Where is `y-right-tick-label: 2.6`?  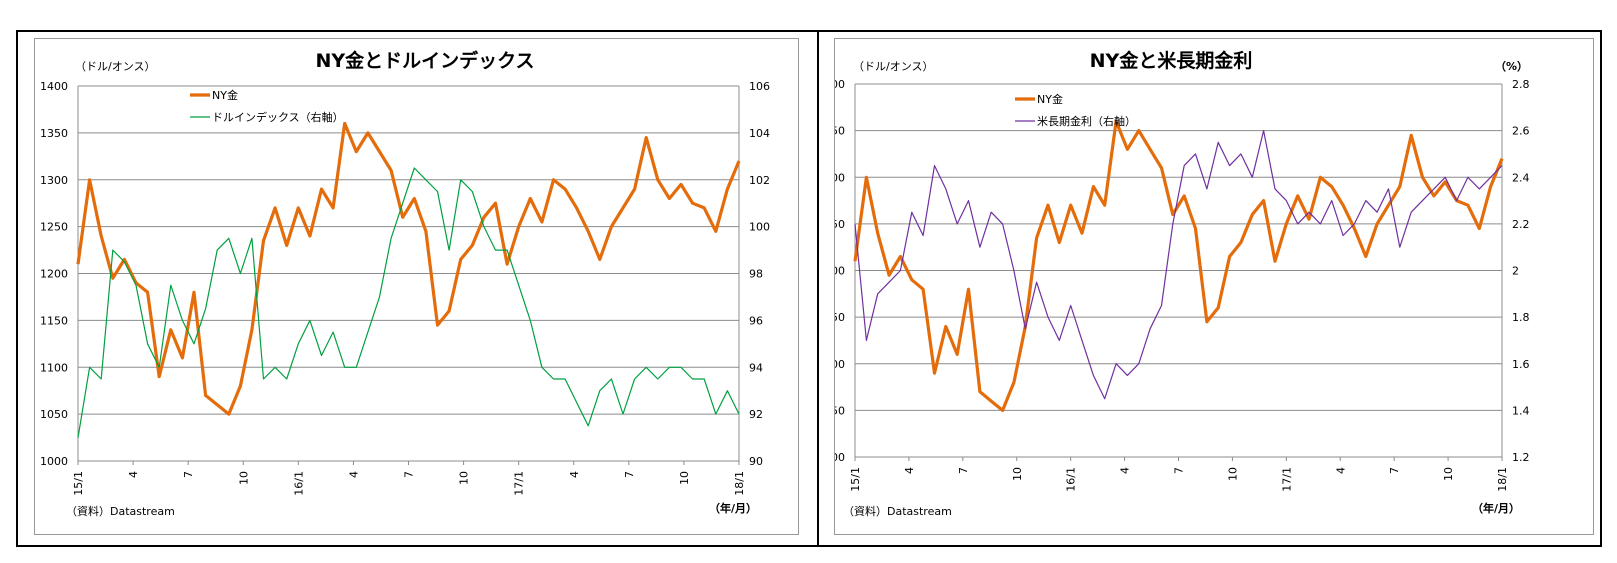
y-right-tick-label: 2.6 is located at coordinates (1521, 131).